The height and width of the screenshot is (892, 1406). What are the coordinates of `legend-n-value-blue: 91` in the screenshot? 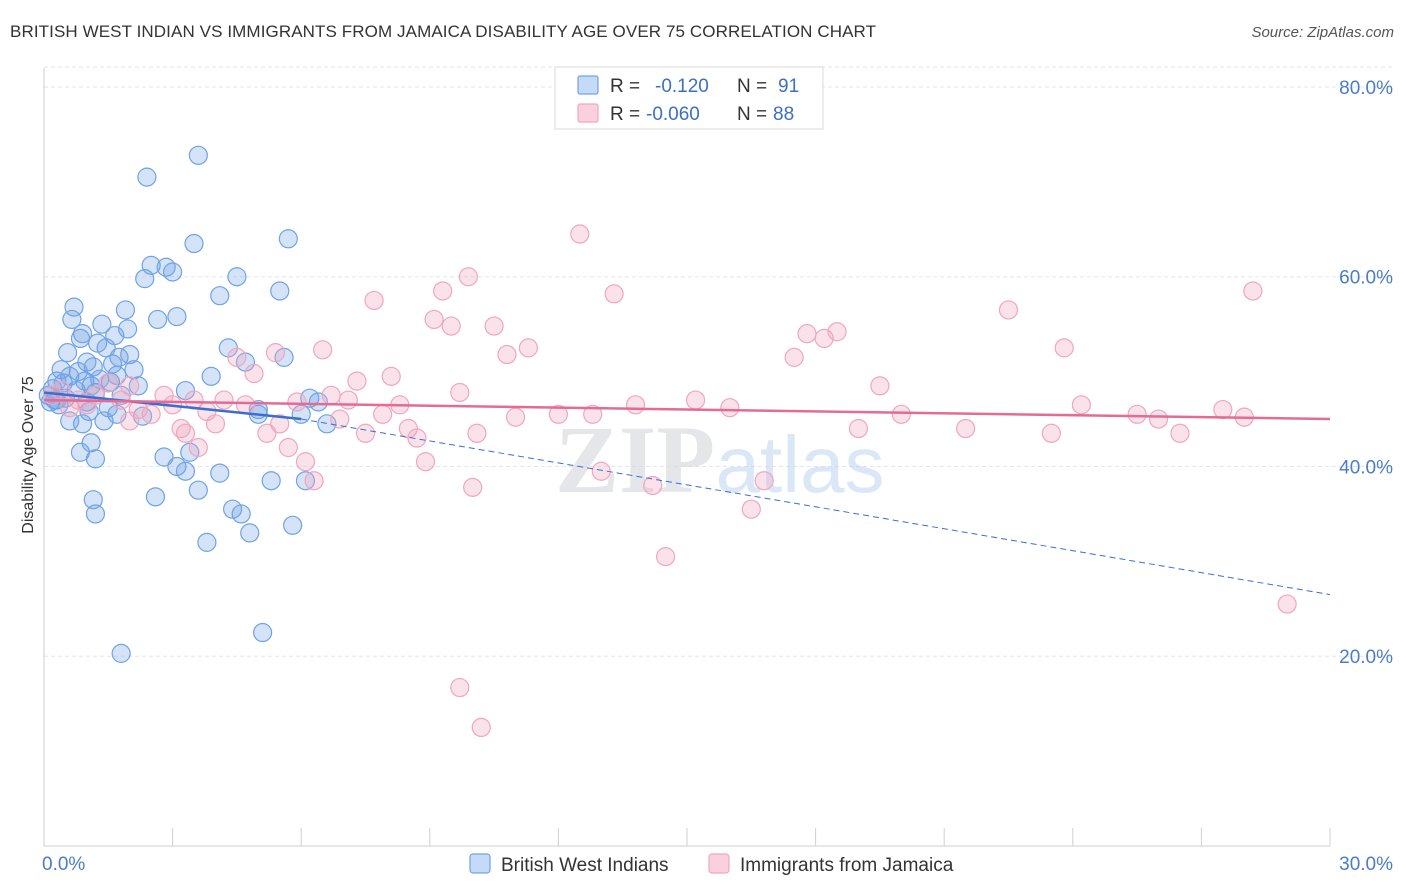 It's located at (788, 86).